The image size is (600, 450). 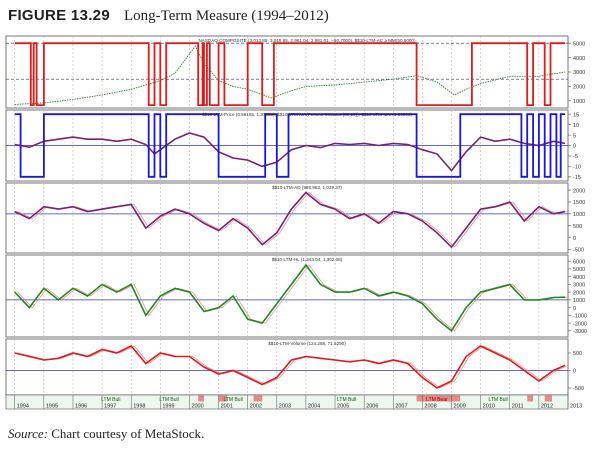 I want to click on panel-5-ytick-label: -500, so click(x=578, y=389).